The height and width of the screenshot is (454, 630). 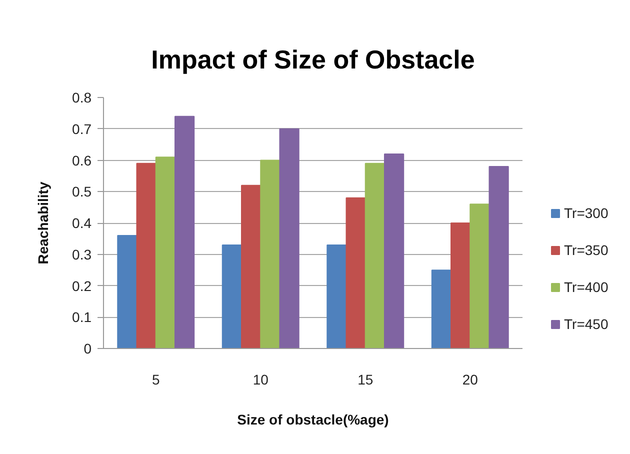 What do you see at coordinates (586, 324) in the screenshot?
I see `legend-label: Tr=450` at bounding box center [586, 324].